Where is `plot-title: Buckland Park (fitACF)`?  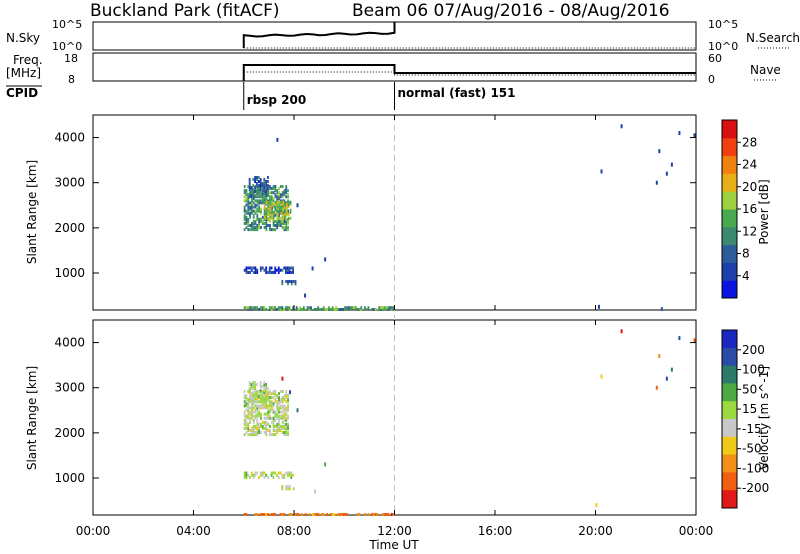 plot-title: Buckland Park (fitACF) is located at coordinates (185, 11).